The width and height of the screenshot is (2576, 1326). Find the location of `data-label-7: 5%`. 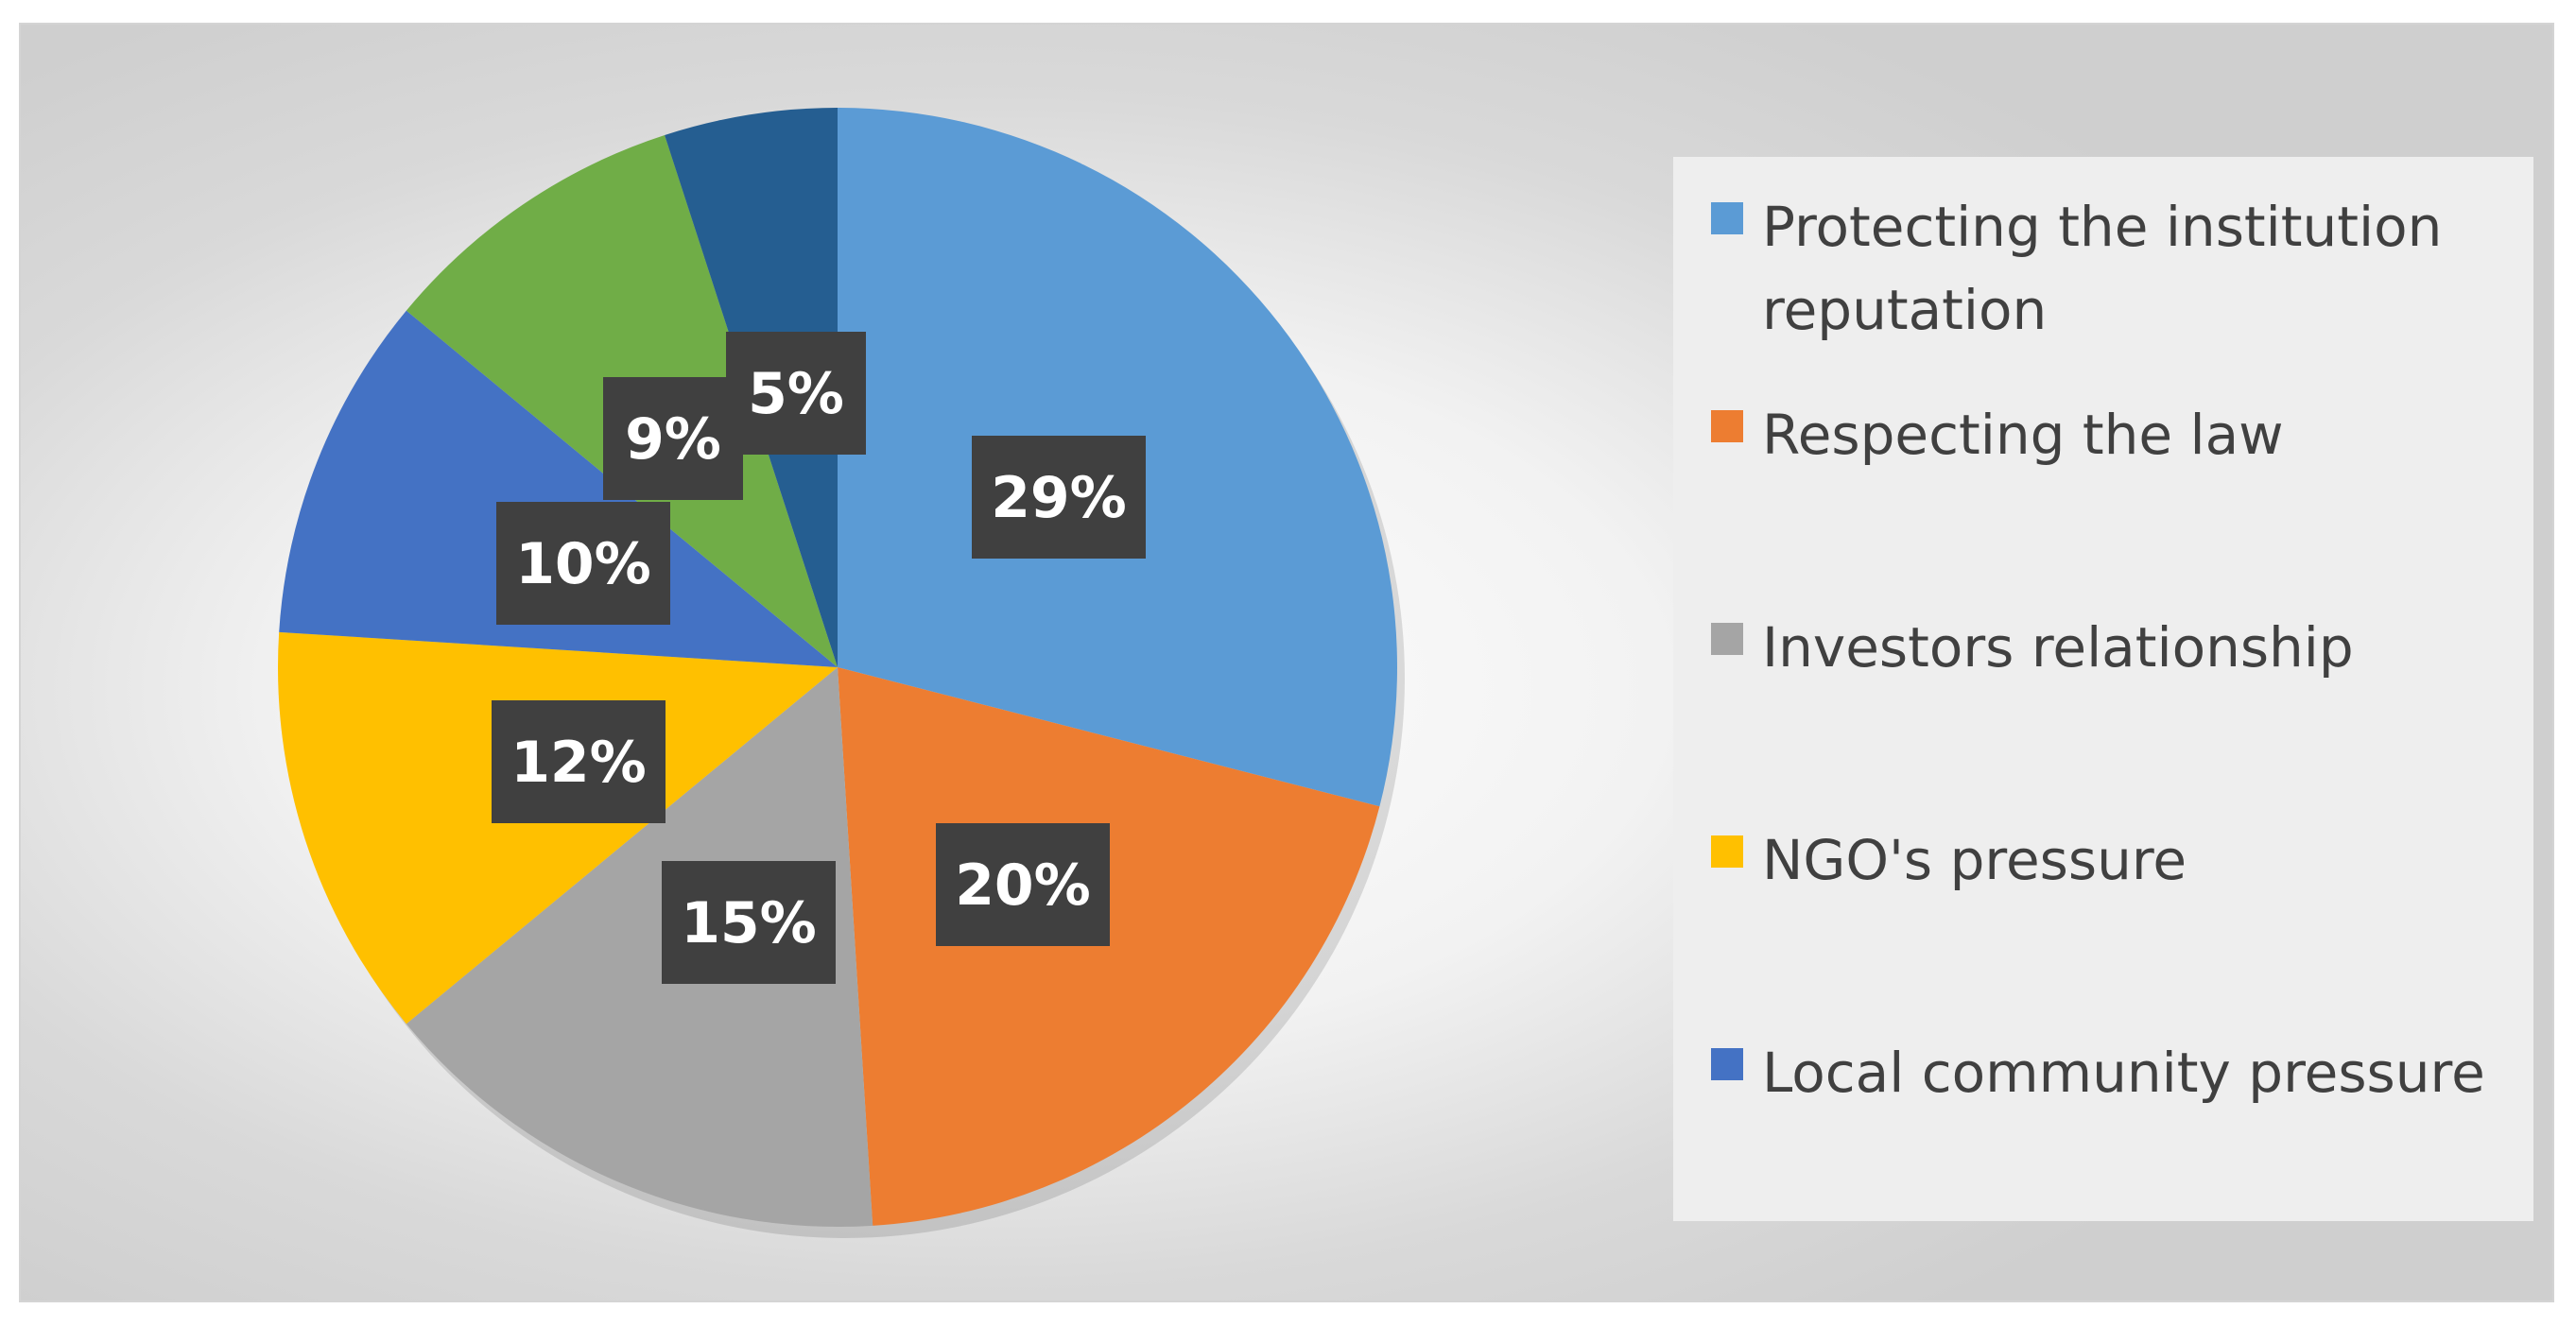

data-label-7: 5% is located at coordinates (796, 393).